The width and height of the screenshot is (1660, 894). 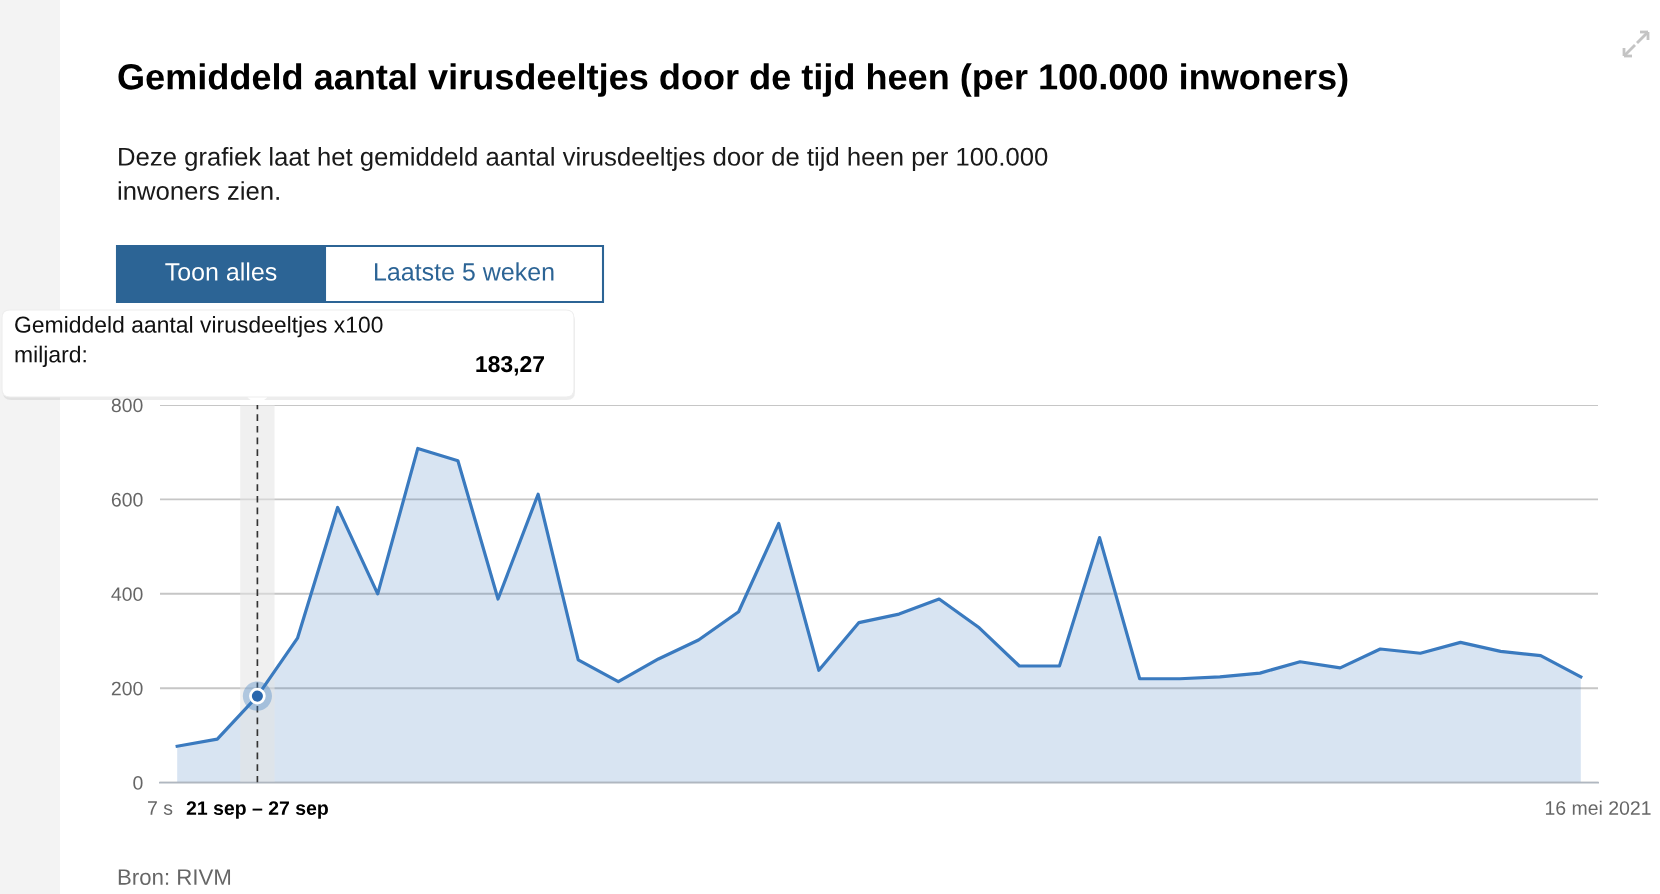 What do you see at coordinates (127, 499) in the screenshot?
I see `y-tick-label: 600` at bounding box center [127, 499].